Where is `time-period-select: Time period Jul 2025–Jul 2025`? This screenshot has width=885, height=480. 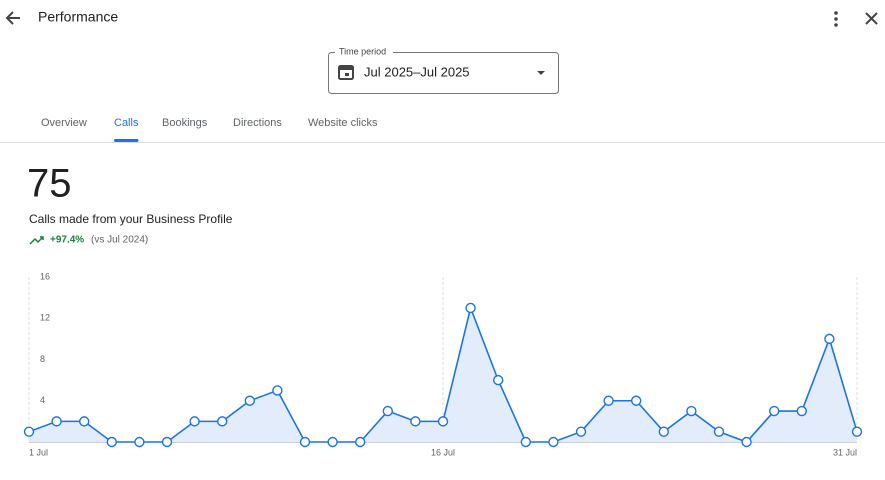
time-period-select: Time period Jul 2025–Jul 2025 is located at coordinates (443, 70).